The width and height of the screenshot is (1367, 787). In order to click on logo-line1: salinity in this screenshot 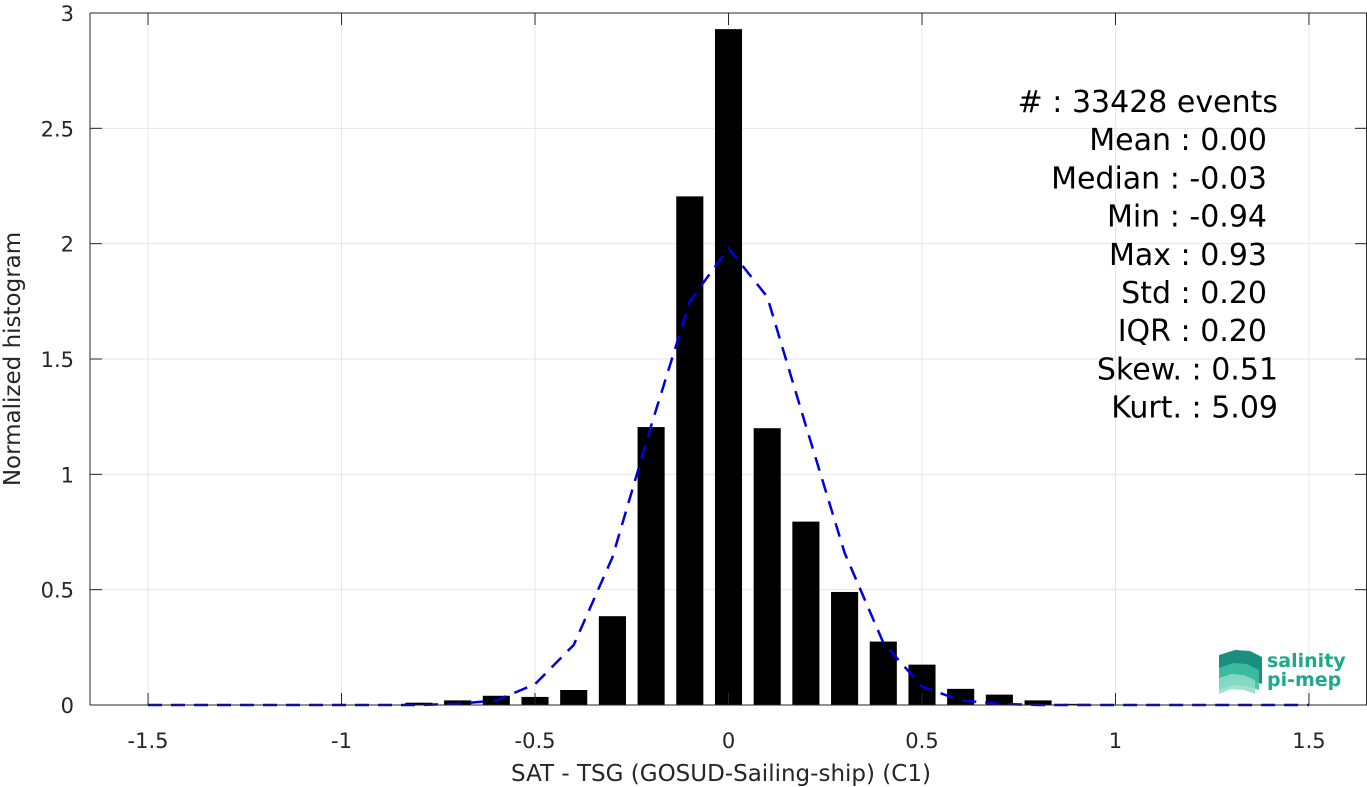, I will do `click(1306, 661)`.